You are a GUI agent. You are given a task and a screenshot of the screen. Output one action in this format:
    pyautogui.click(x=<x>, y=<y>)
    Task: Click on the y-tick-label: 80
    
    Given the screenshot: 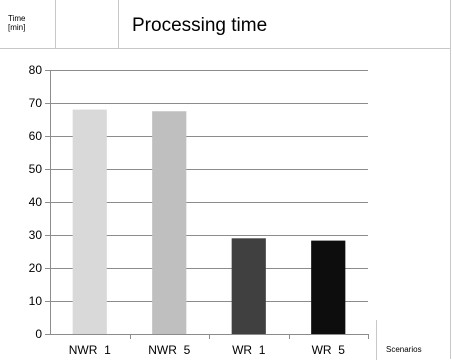 What is the action you would take?
    pyautogui.click(x=36, y=70)
    